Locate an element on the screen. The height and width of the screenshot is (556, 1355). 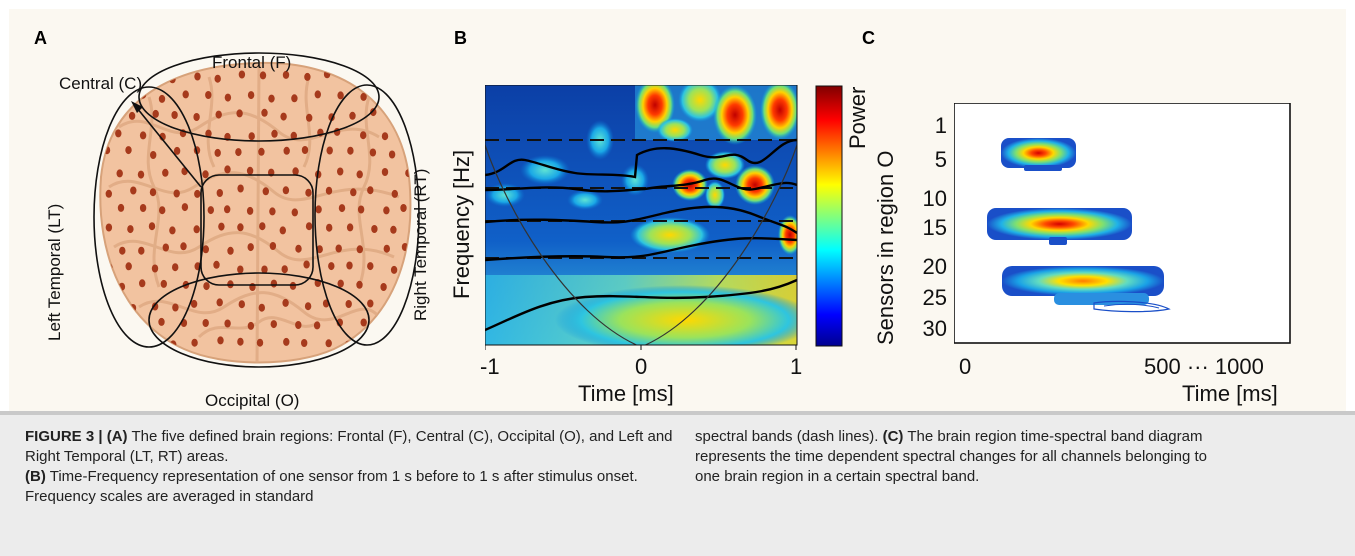
tf-xtick-neg1: -1 is located at coordinates (490, 366).